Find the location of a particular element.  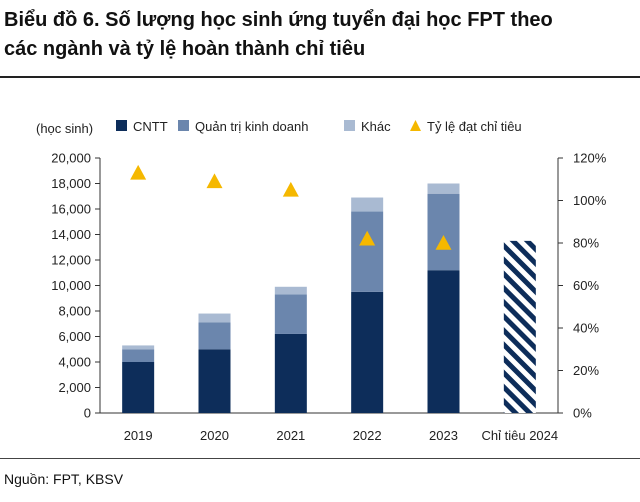

x-tick-label: 2021 is located at coordinates (290, 435).